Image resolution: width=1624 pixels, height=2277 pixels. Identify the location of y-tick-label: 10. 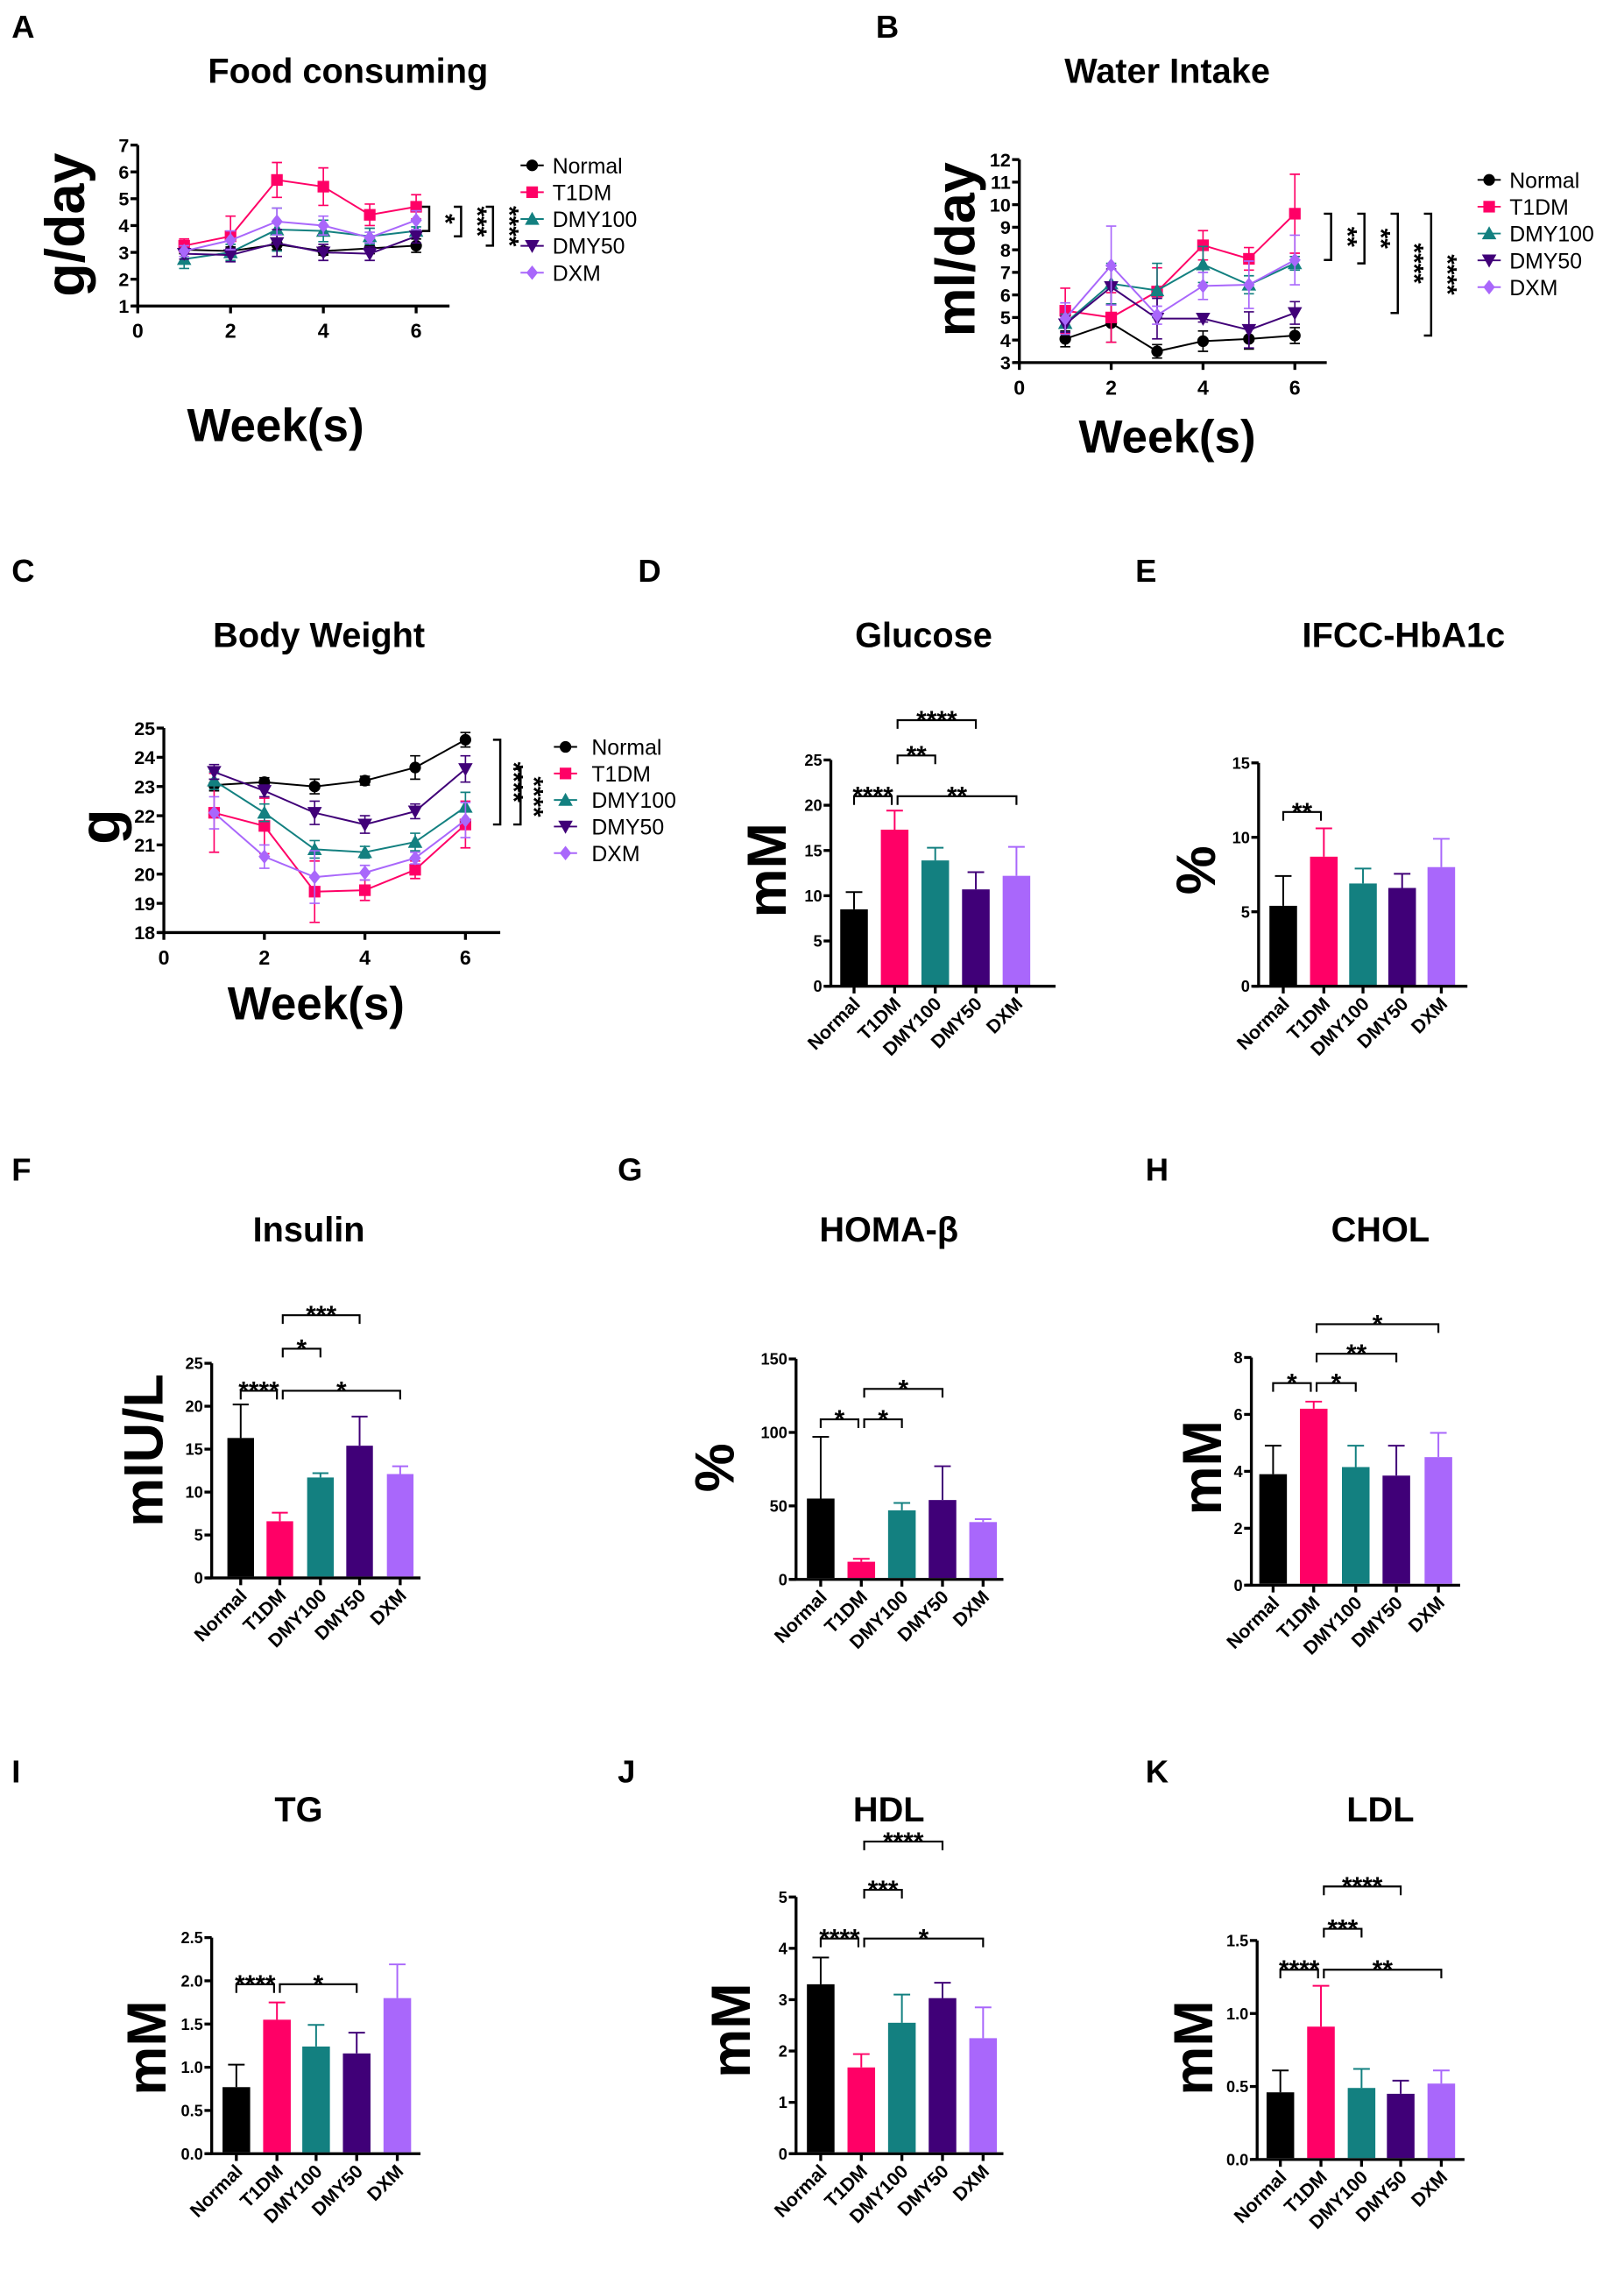
(1241, 837).